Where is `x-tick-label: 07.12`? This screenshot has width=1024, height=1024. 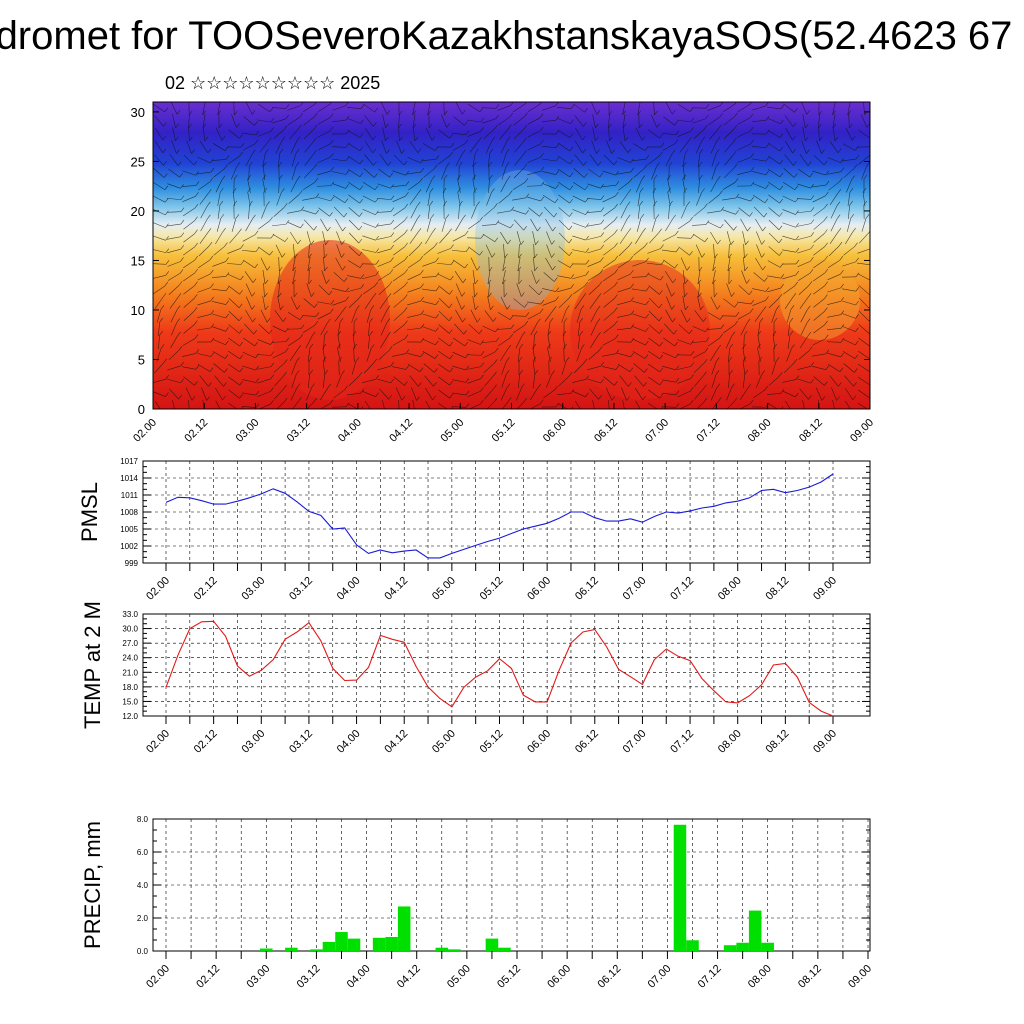 x-tick-label: 07.12 is located at coordinates (682, 589).